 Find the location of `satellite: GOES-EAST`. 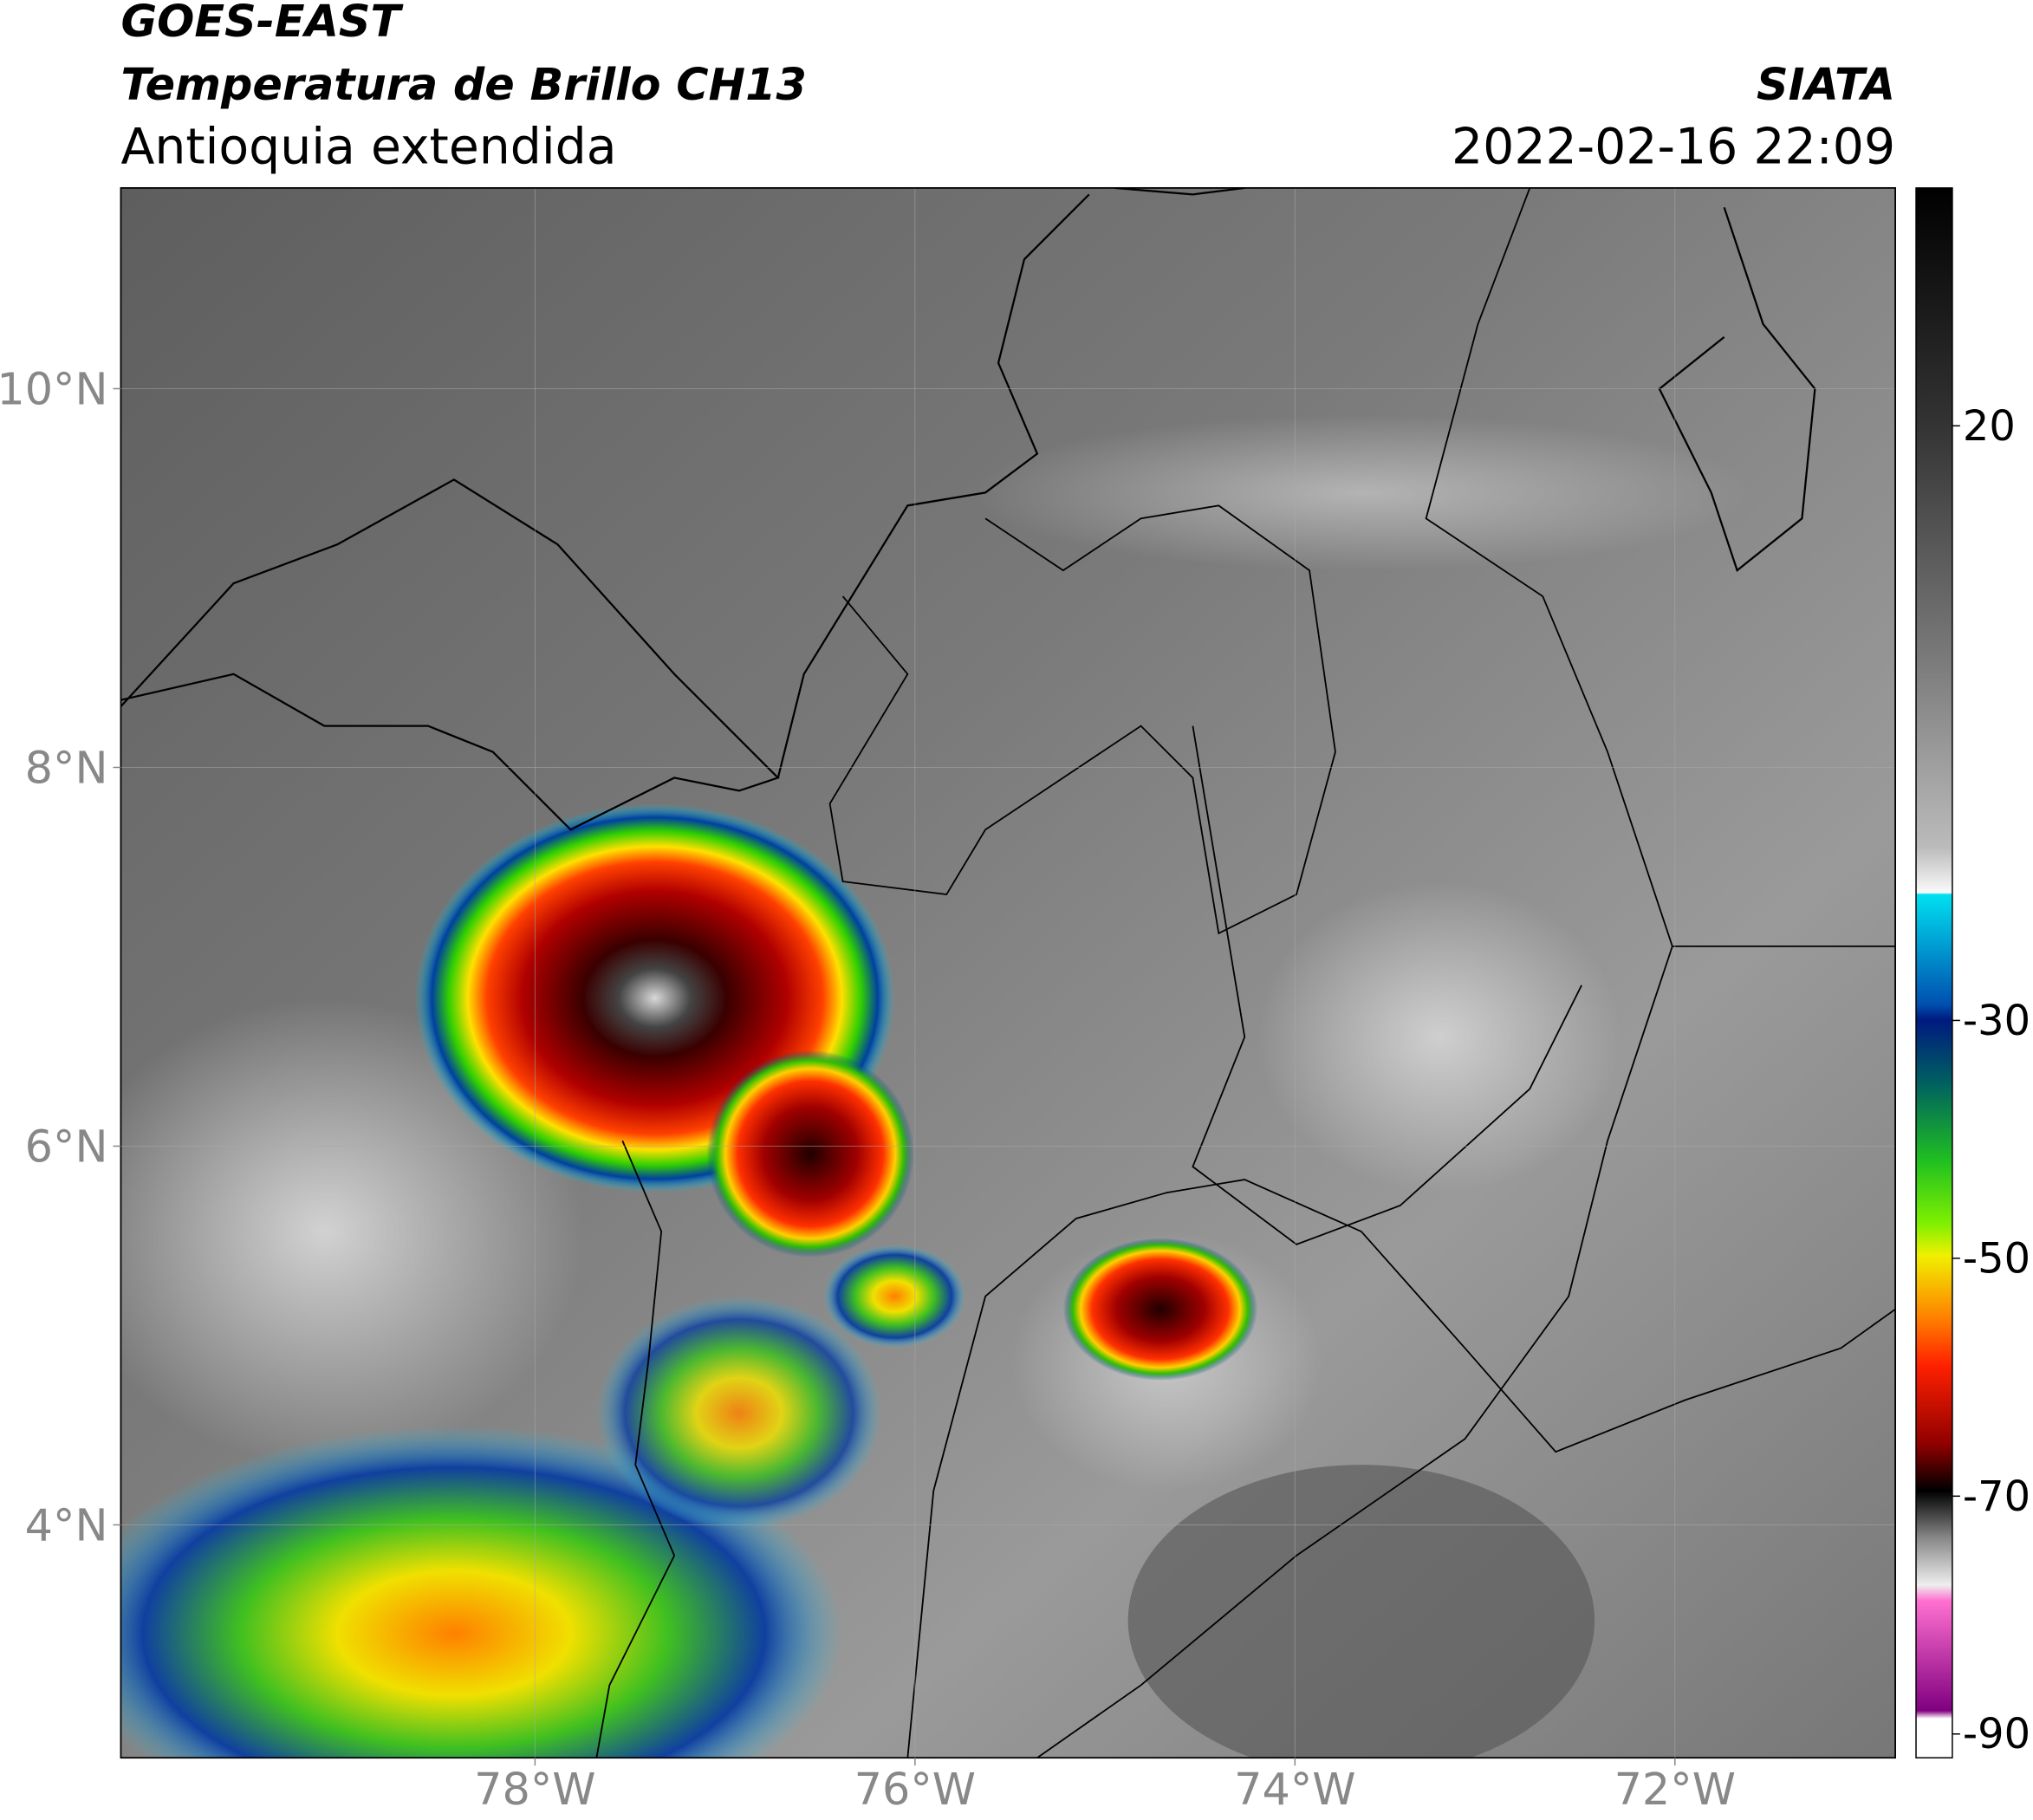

satellite: GOES-EAST is located at coordinates (262, 23).